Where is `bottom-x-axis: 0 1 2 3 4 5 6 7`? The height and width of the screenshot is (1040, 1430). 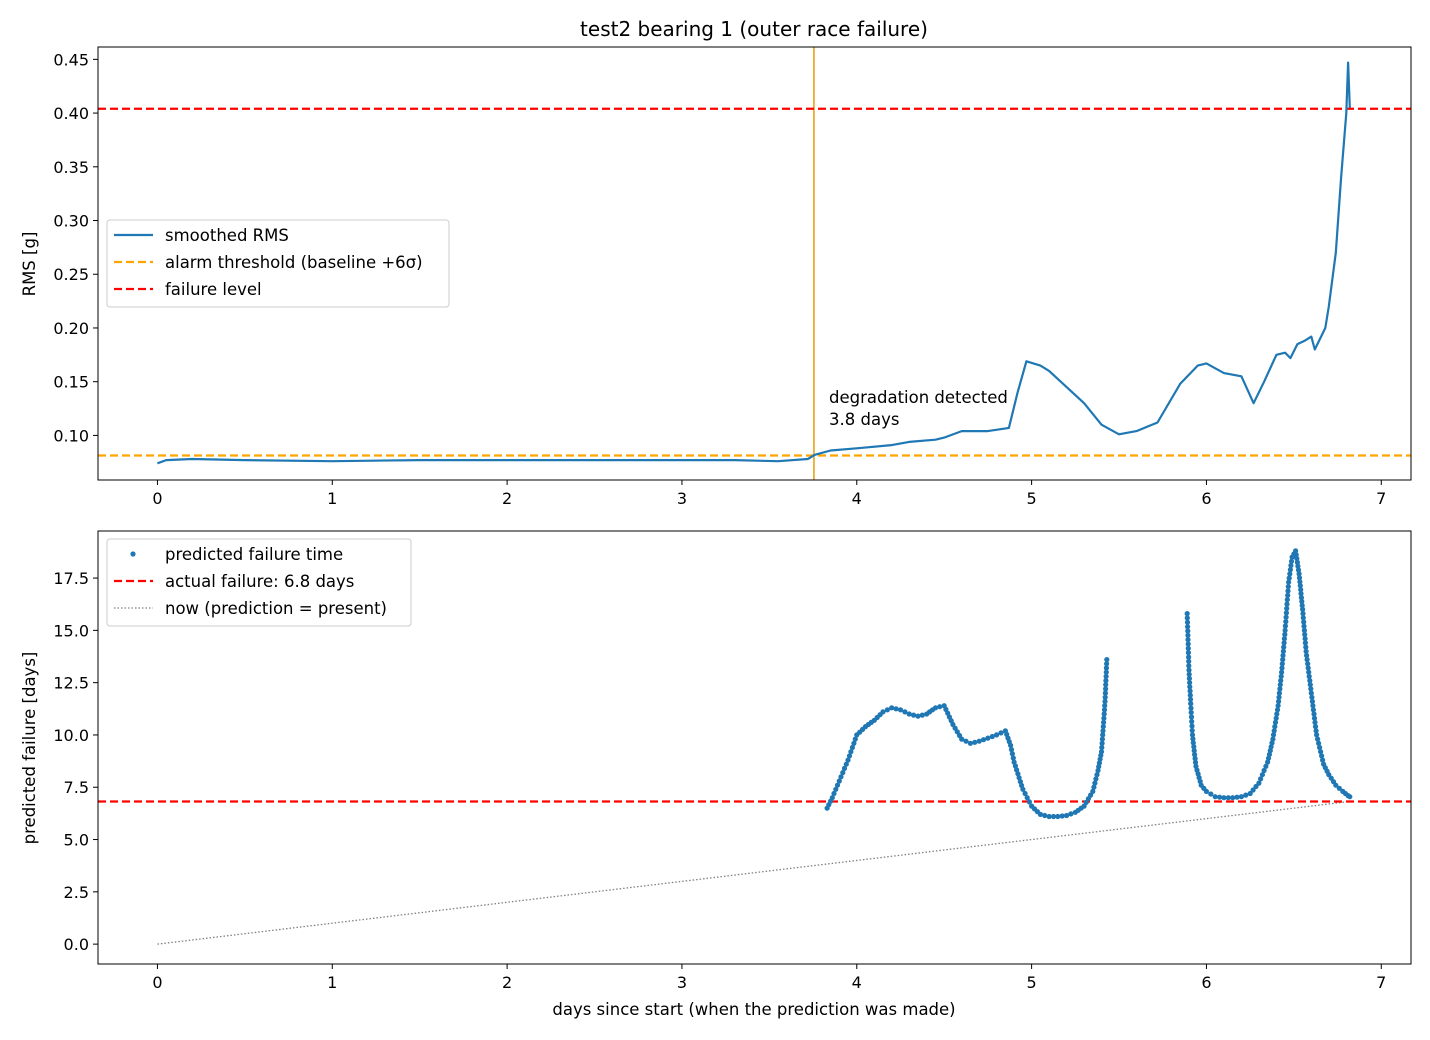 bottom-x-axis: 0 1 2 3 4 5 6 7 is located at coordinates (769, 978).